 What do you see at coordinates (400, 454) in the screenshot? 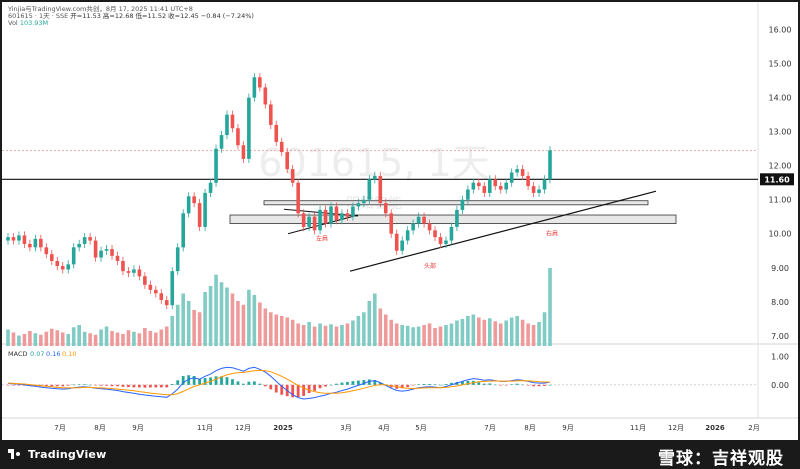
I see `footer-bar: TradingView 雪球：吉祥观股` at bounding box center [400, 454].